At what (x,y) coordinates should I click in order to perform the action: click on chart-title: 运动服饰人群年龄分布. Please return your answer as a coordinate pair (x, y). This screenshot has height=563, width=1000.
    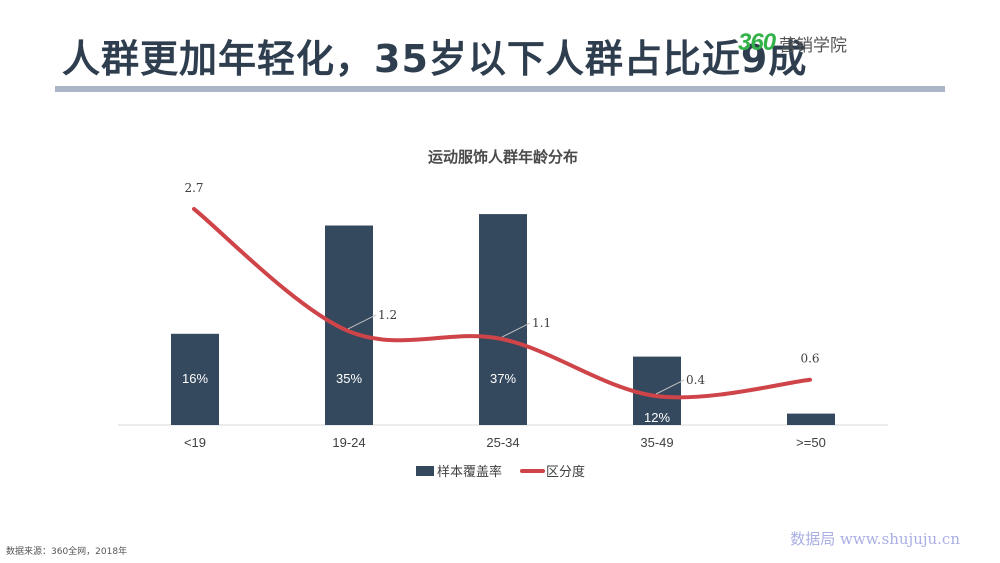
    Looking at the image, I should click on (503, 157).